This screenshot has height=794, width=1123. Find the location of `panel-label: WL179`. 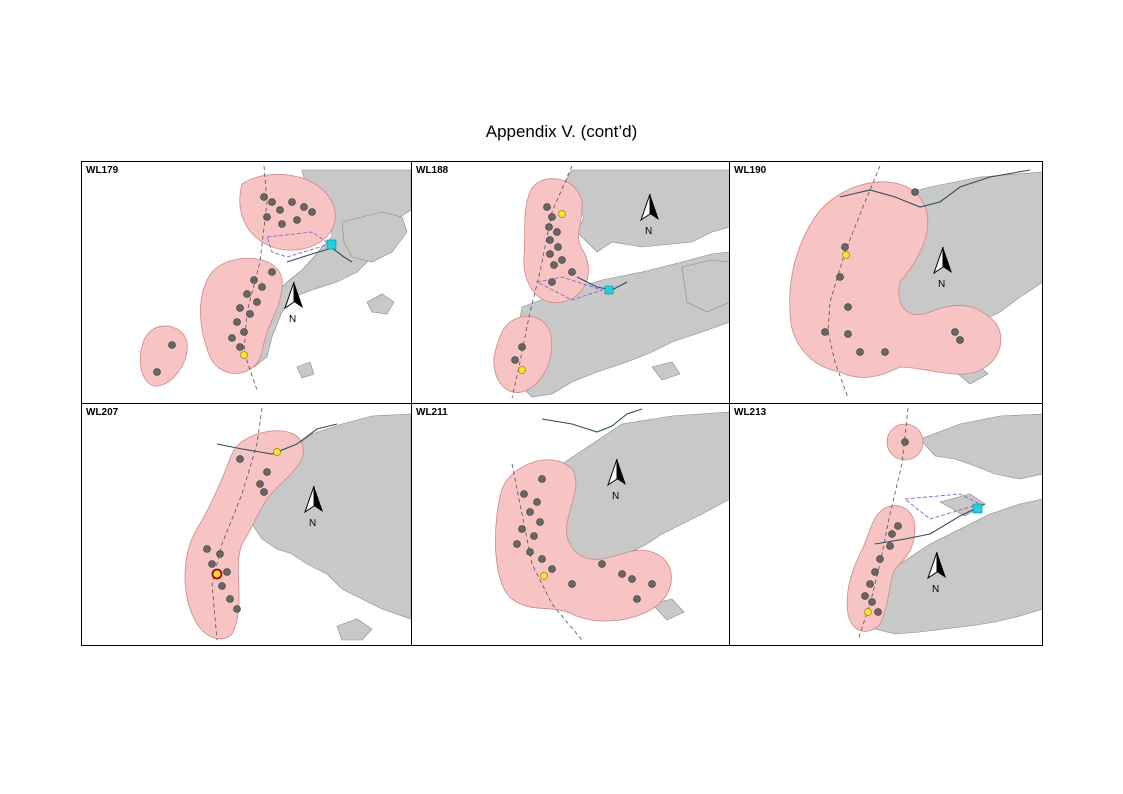

panel-label: WL179 is located at coordinates (102, 170).